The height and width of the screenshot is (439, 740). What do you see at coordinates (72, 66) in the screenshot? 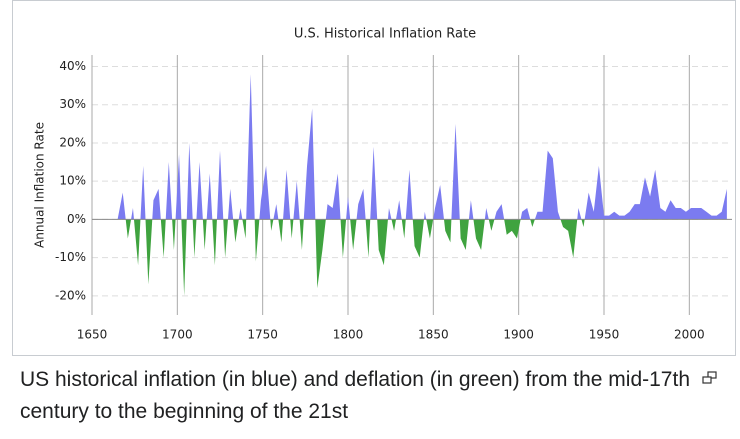
I see `y-tick-label: 40%` at bounding box center [72, 66].